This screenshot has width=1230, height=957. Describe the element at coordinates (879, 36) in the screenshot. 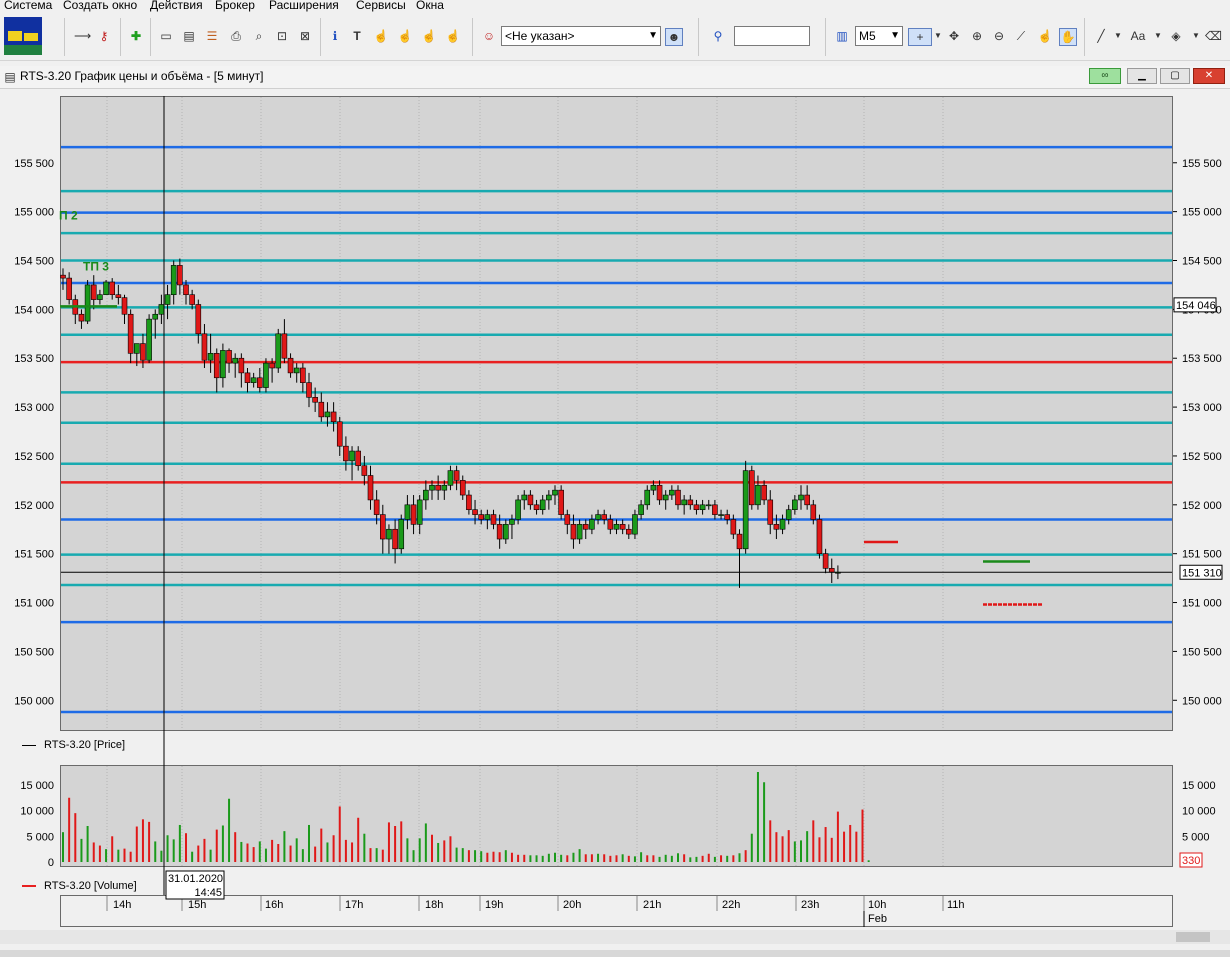

I see `timeframe-select: M5 ▼` at that location.